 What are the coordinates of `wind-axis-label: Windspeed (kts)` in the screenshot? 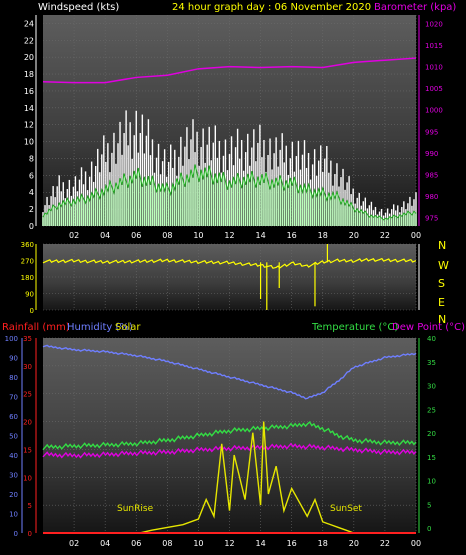 It's located at (78, 7).